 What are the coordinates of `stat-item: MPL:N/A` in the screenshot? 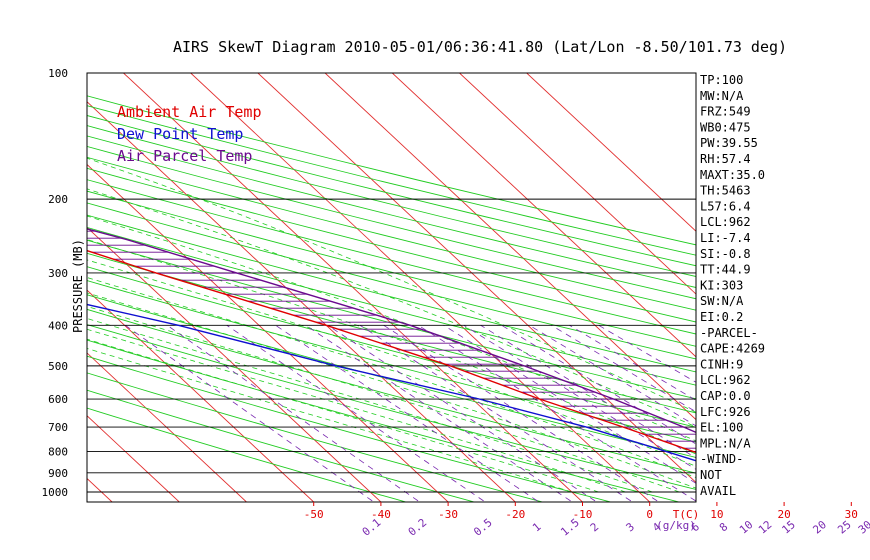 It's located at (725, 443).